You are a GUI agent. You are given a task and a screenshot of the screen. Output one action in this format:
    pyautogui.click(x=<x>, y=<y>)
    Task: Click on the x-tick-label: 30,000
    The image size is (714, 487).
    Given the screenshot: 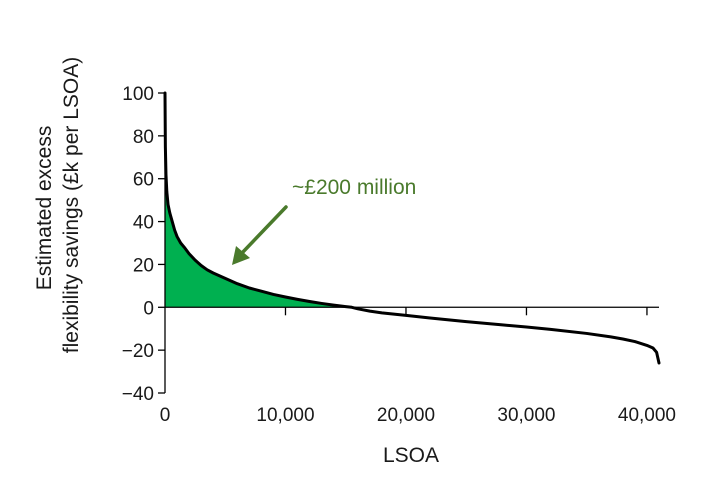 What is the action you would take?
    pyautogui.click(x=526, y=415)
    